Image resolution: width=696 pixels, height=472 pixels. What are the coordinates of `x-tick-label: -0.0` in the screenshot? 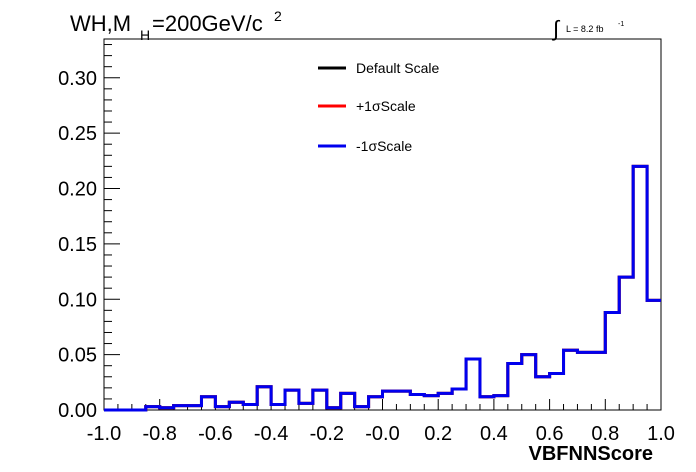 It's located at (382, 434).